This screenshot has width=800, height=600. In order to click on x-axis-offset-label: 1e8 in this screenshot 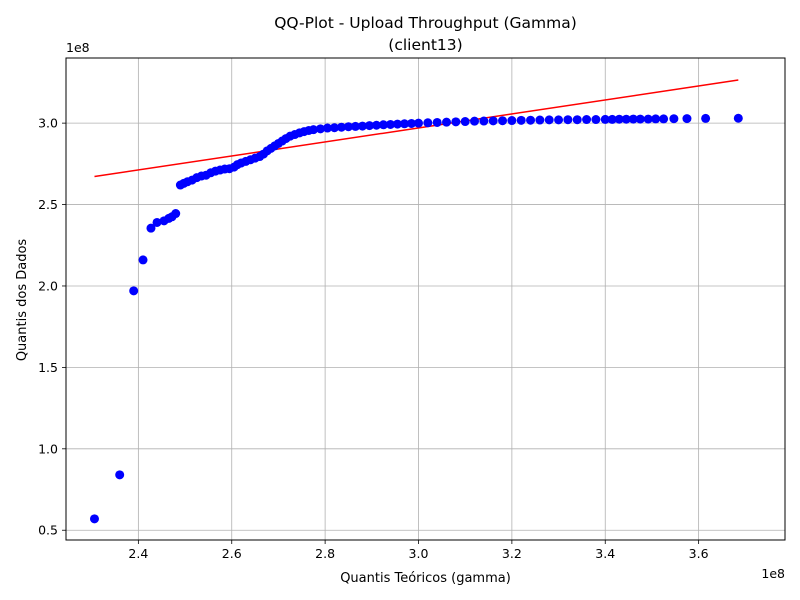, I will do `click(773, 573)`.